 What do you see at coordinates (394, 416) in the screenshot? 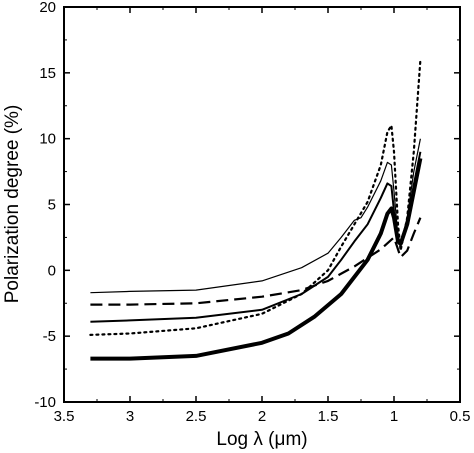
I see `x-tick-label: 1` at bounding box center [394, 416].